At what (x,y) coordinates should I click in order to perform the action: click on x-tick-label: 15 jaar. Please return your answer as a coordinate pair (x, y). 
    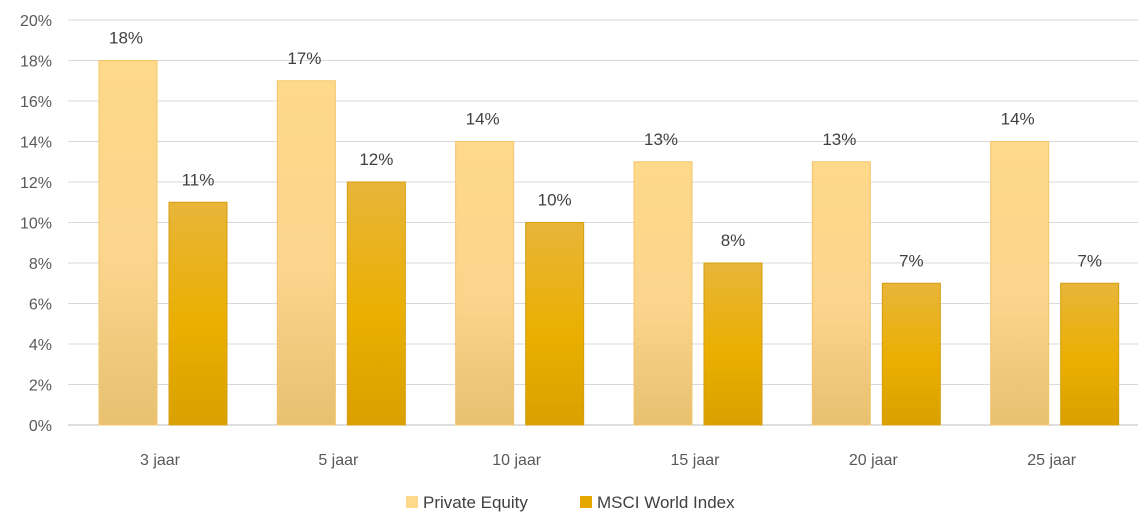
    Looking at the image, I should click on (696, 460).